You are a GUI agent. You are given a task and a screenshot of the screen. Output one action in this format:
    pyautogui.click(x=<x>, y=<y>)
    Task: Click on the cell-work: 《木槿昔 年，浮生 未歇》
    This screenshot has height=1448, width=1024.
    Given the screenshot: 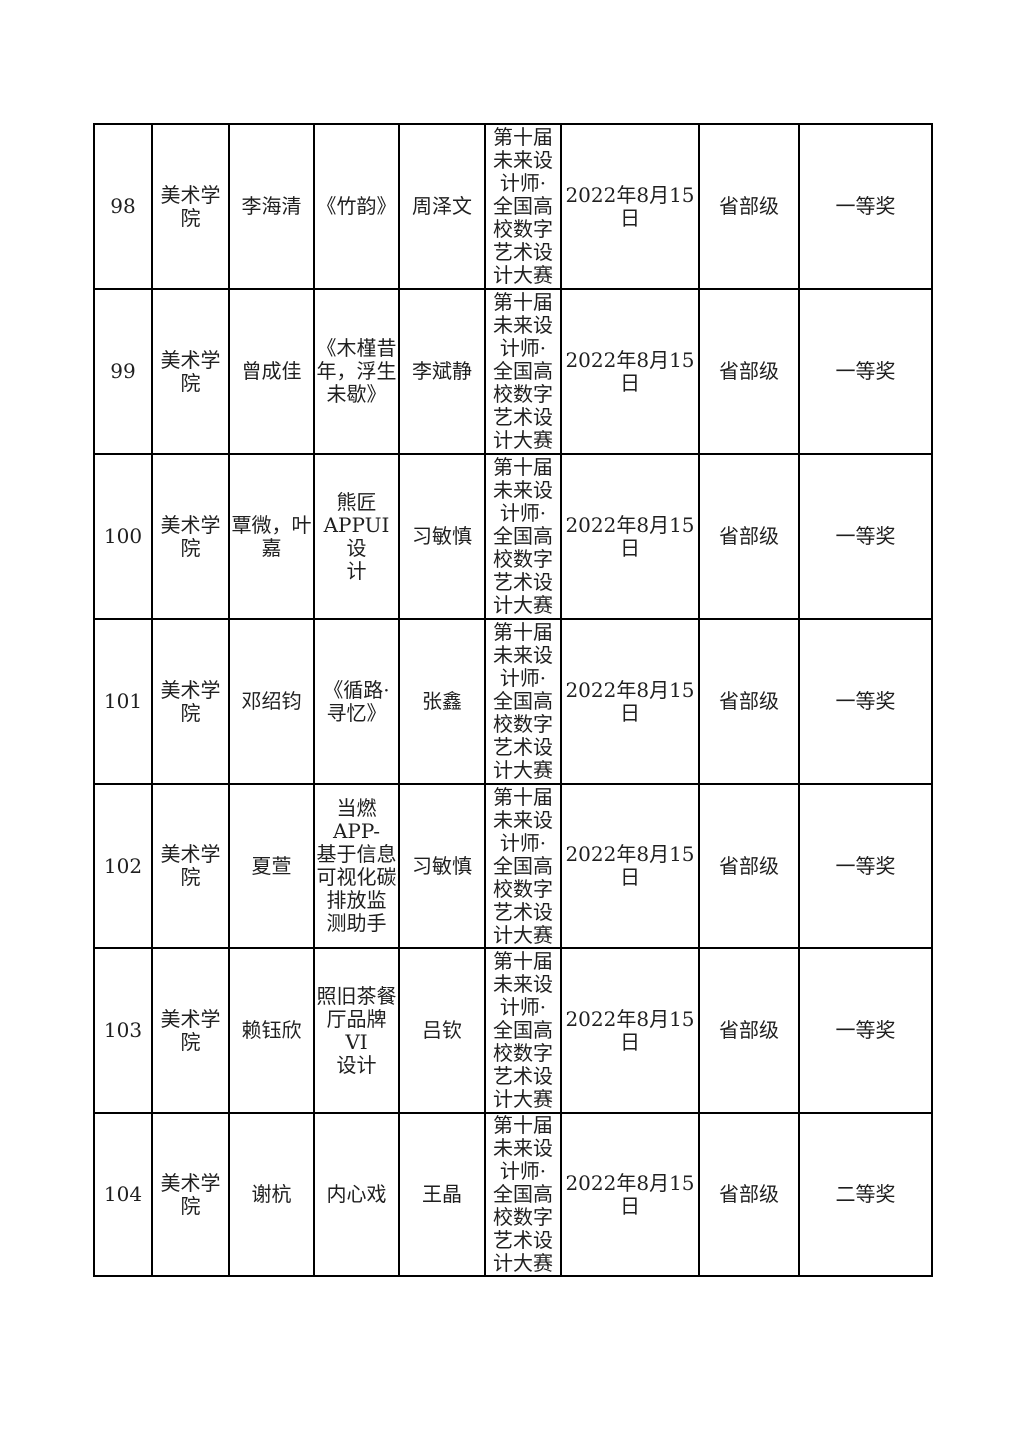 What is the action you would take?
    pyautogui.click(x=356, y=371)
    